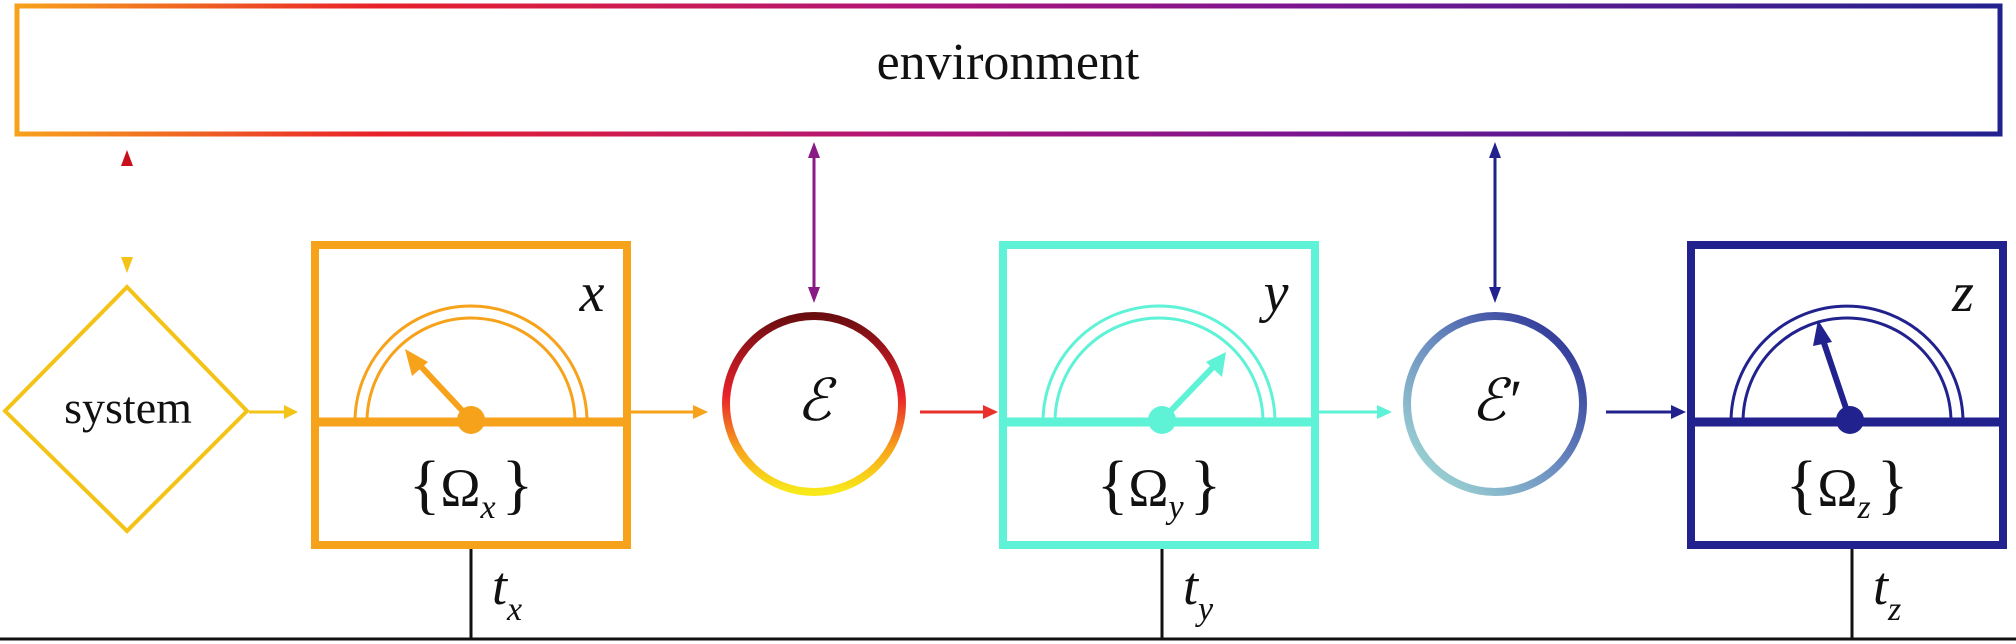 This screenshot has height=644, width=2016. What do you see at coordinates (488, 507) in the screenshot?
I see `outcome-set-x-sub: x` at bounding box center [488, 507].